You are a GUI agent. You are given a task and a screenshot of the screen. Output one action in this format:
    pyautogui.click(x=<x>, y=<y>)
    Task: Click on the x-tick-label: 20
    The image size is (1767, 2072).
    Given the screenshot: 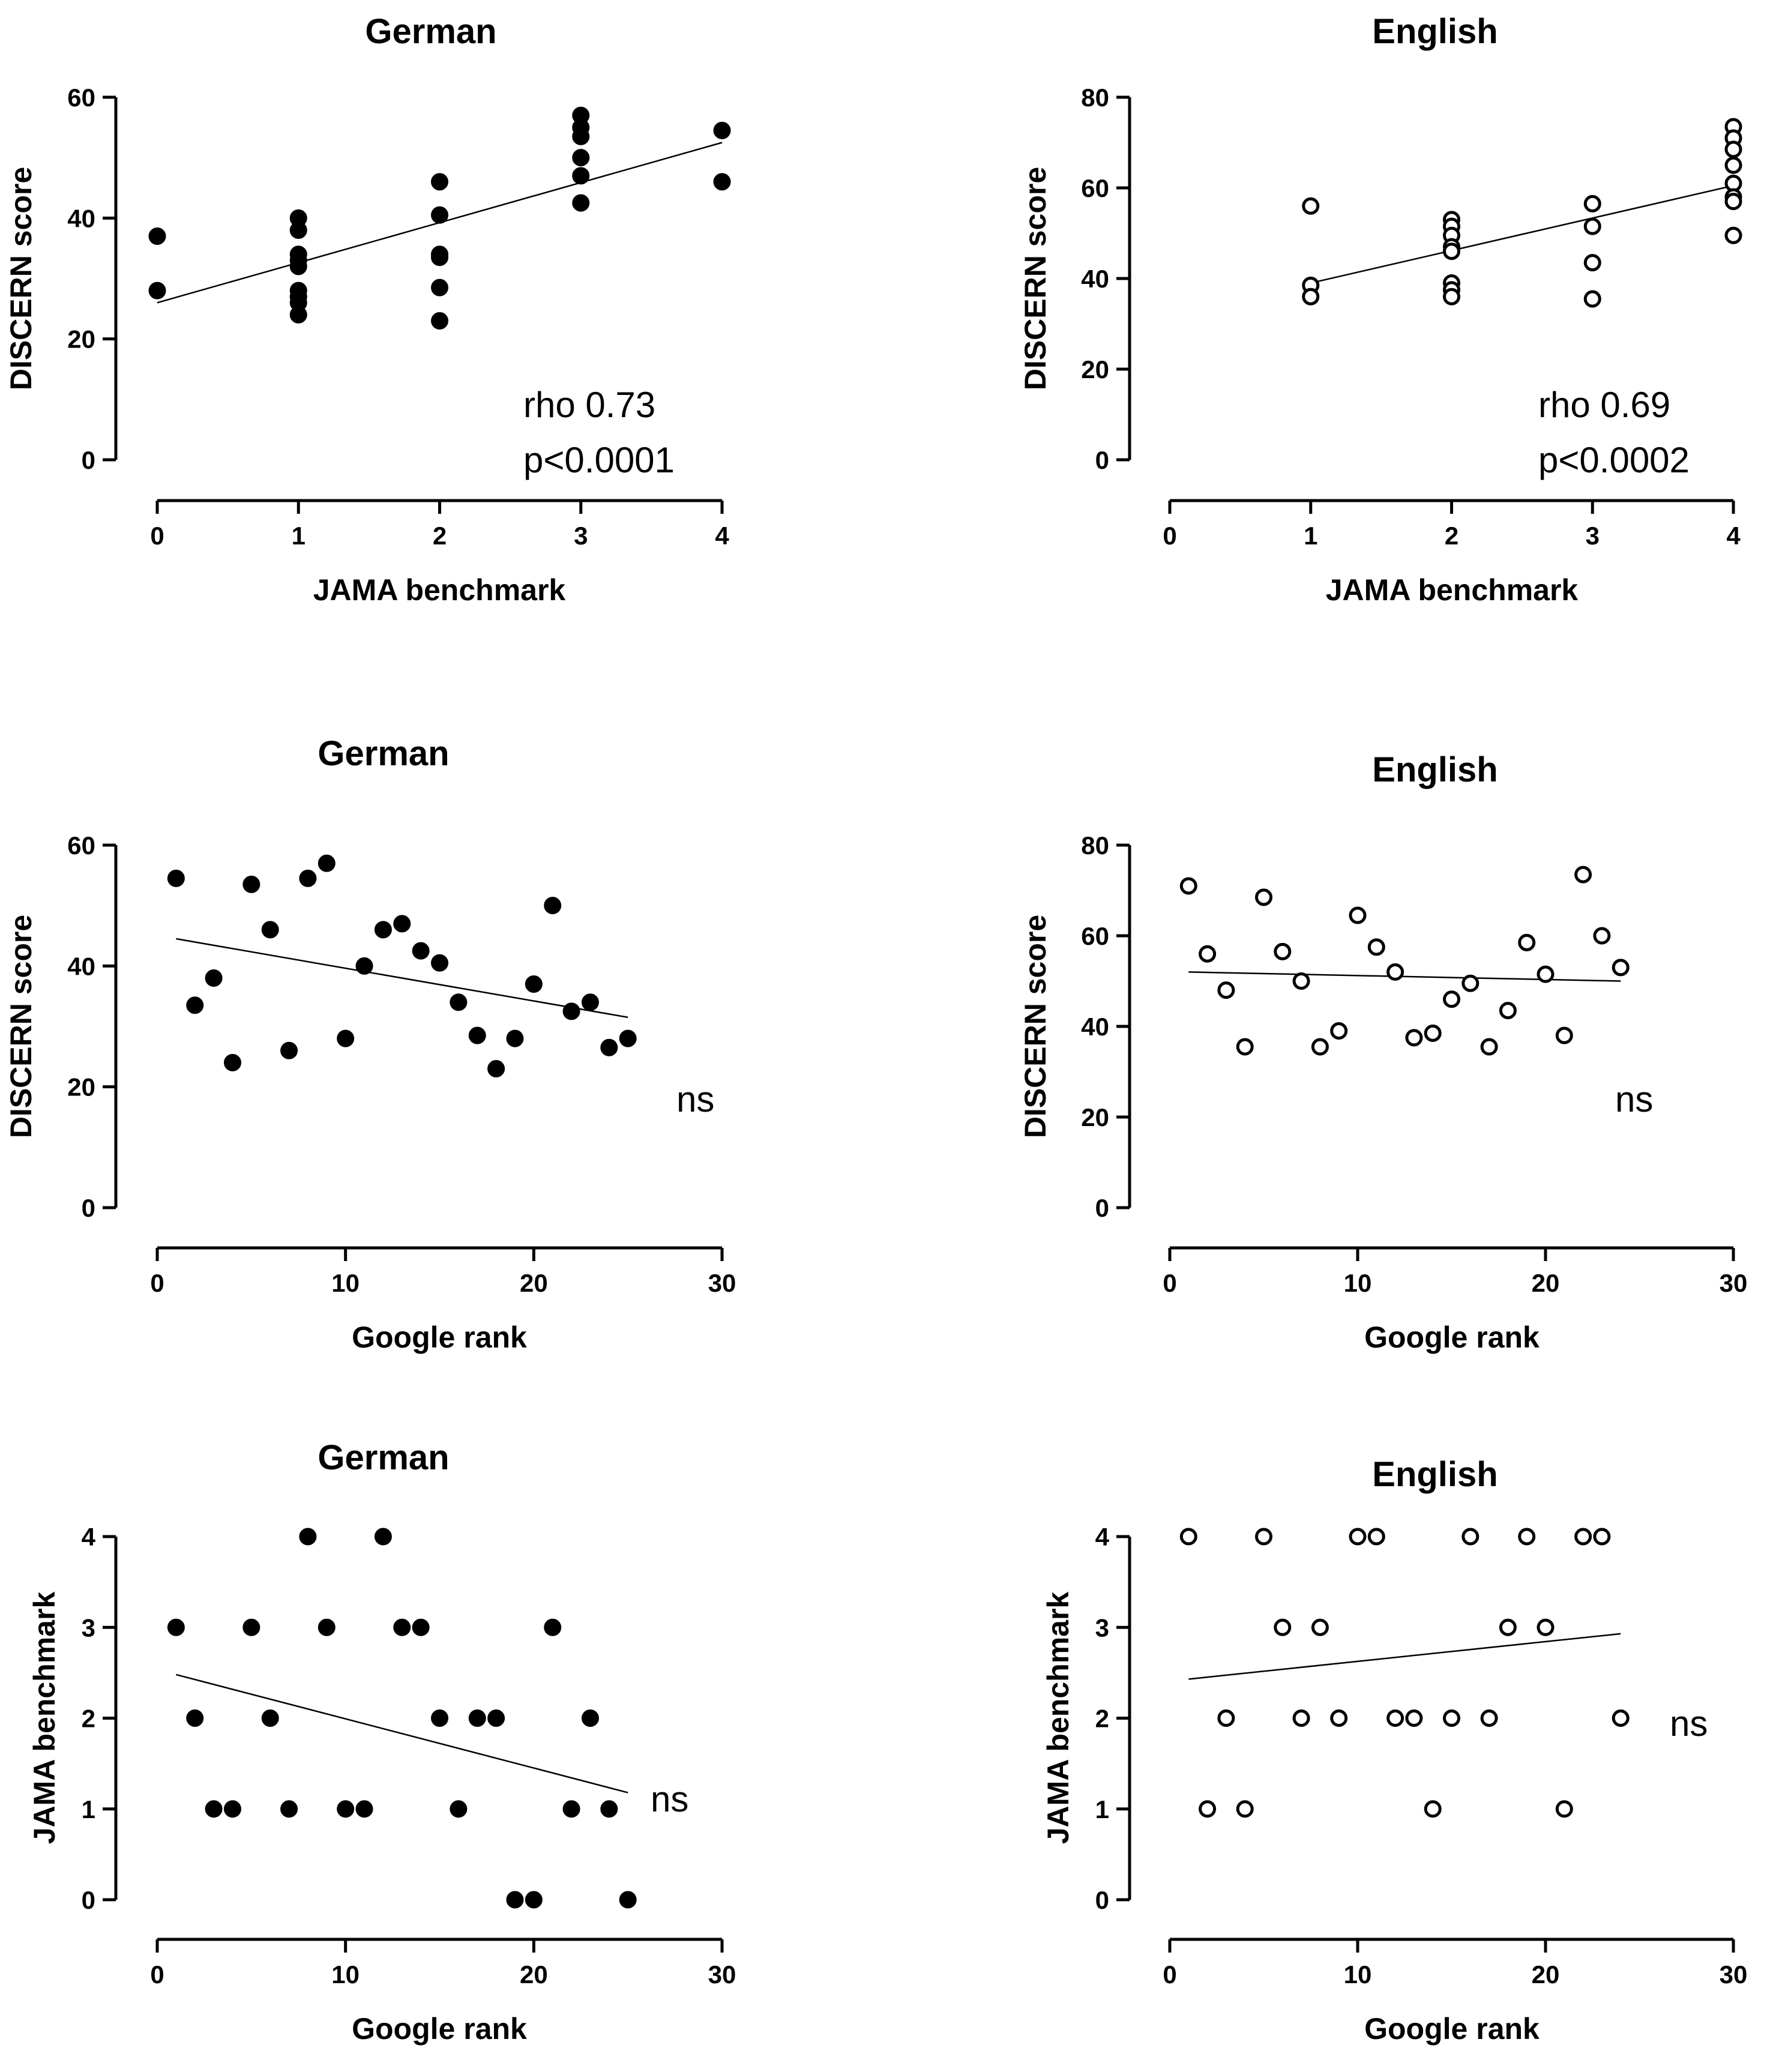 What is the action you would take?
    pyautogui.click(x=534, y=1283)
    